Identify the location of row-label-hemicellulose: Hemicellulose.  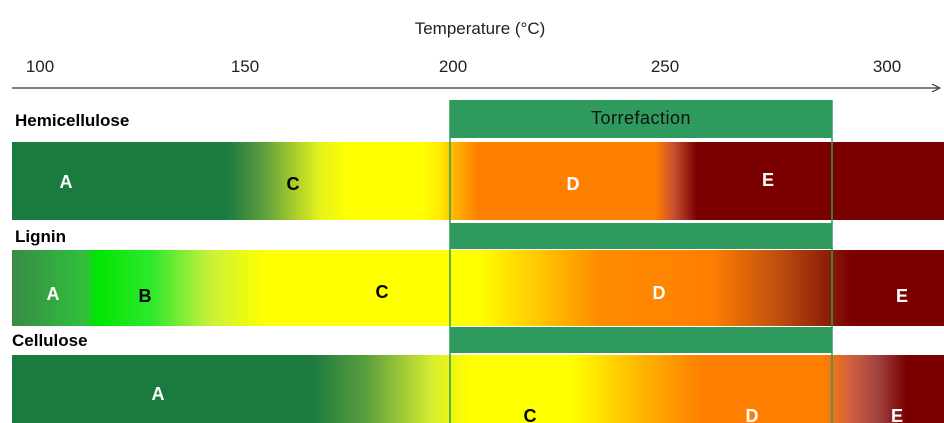
(72, 120).